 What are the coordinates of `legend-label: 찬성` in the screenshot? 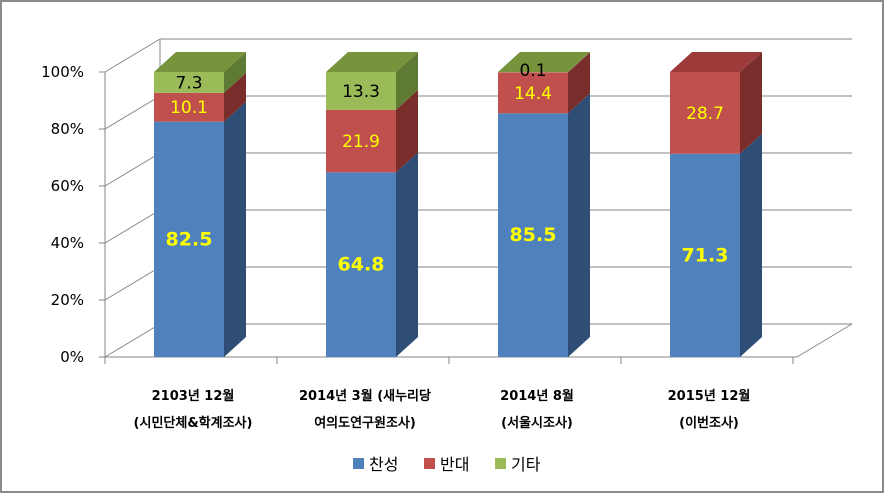 It's located at (383, 464).